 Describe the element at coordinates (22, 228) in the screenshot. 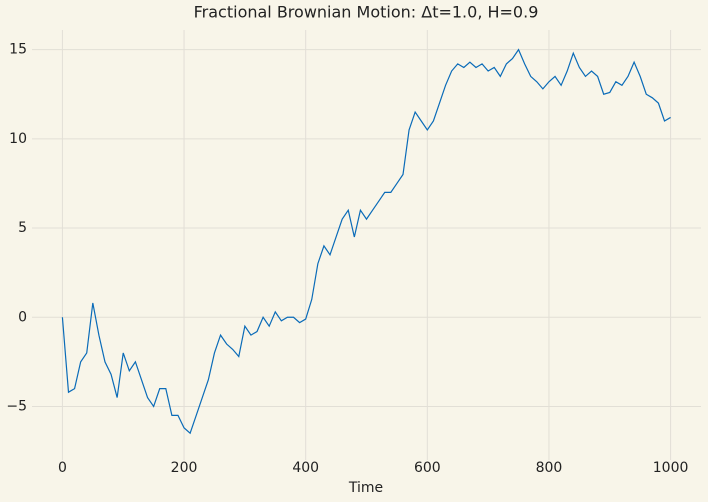

I see `y-tick-label: 5` at that location.